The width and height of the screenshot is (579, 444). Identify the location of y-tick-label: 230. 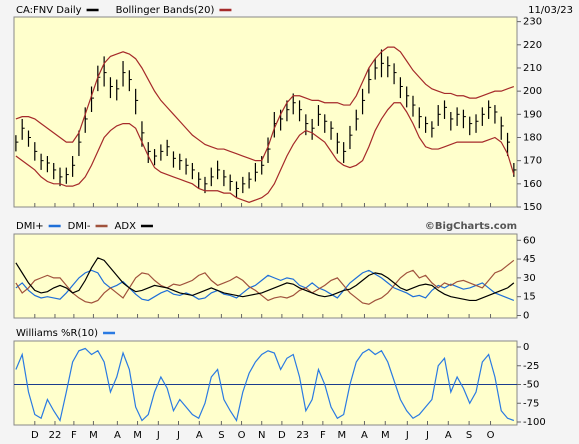
(532, 22).